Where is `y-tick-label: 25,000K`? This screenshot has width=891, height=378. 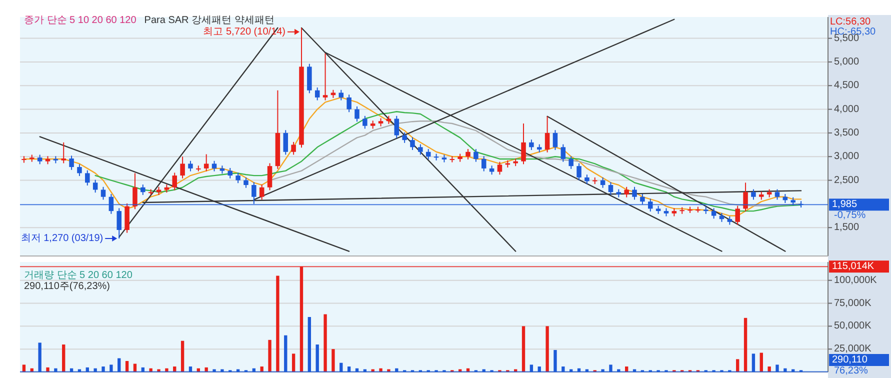 y-tick-label: 25,000K is located at coordinates (853, 349).